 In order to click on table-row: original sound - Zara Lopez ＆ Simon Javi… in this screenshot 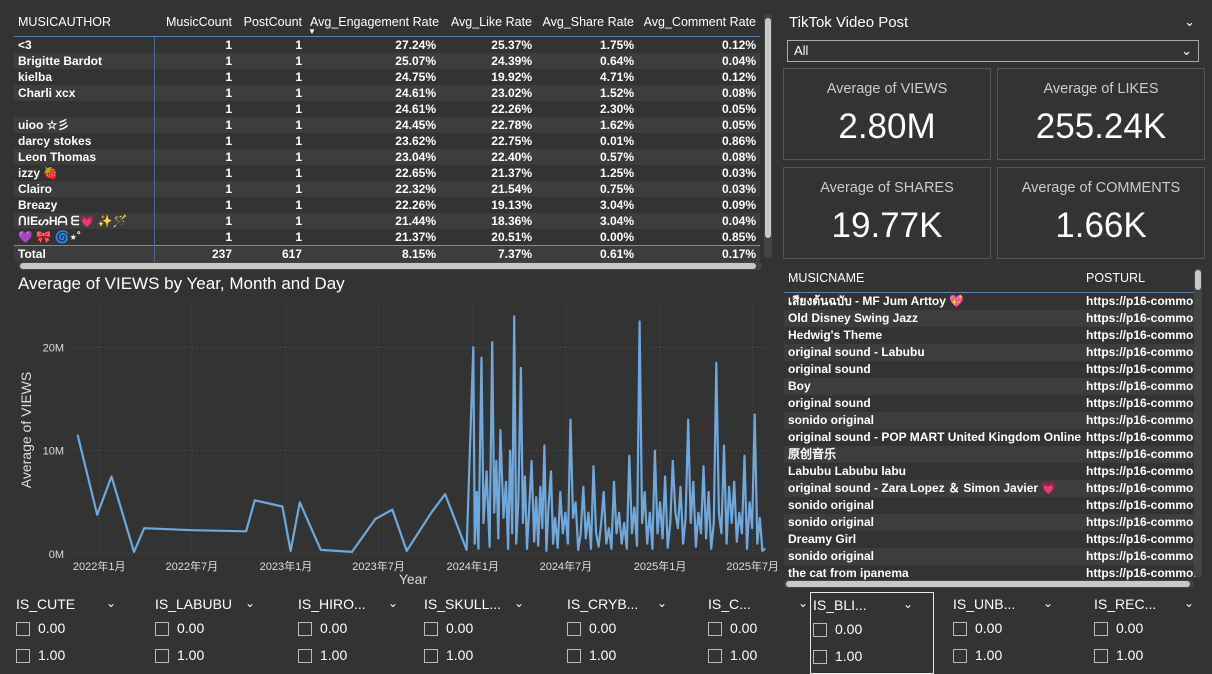, I will do `click(990, 488)`.